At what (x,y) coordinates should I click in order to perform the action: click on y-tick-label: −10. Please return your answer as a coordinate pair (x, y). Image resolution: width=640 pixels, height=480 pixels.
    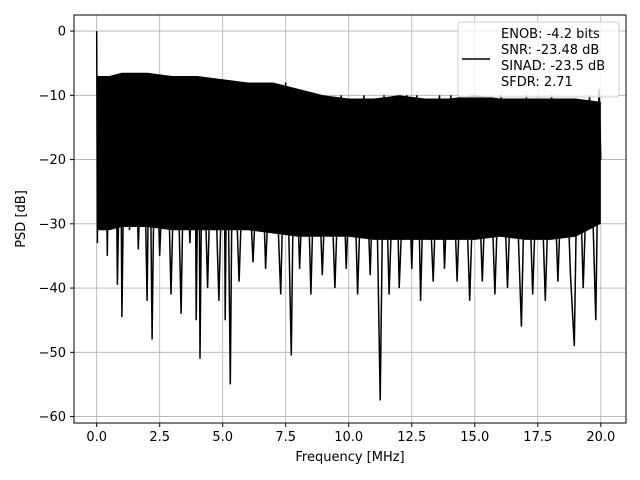
    Looking at the image, I should click on (52, 96).